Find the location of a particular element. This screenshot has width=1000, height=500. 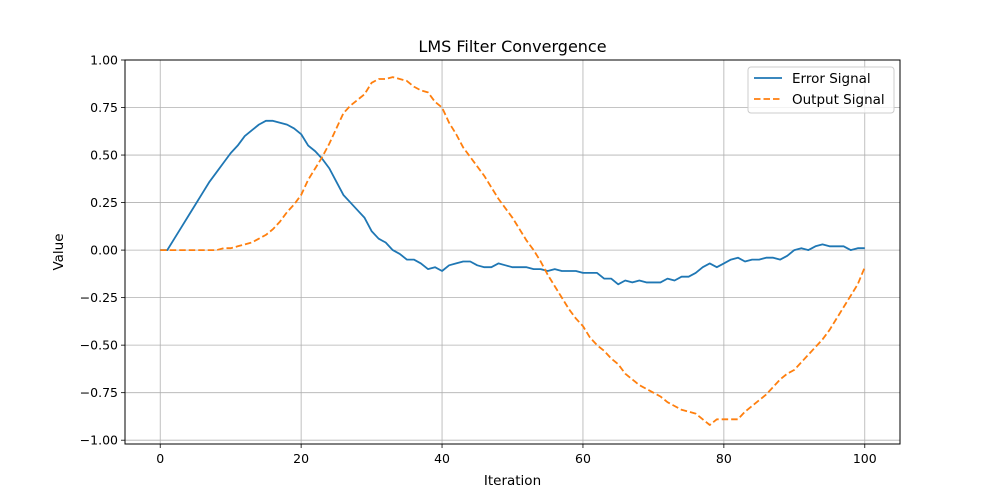

legend-box is located at coordinates (821, 90).